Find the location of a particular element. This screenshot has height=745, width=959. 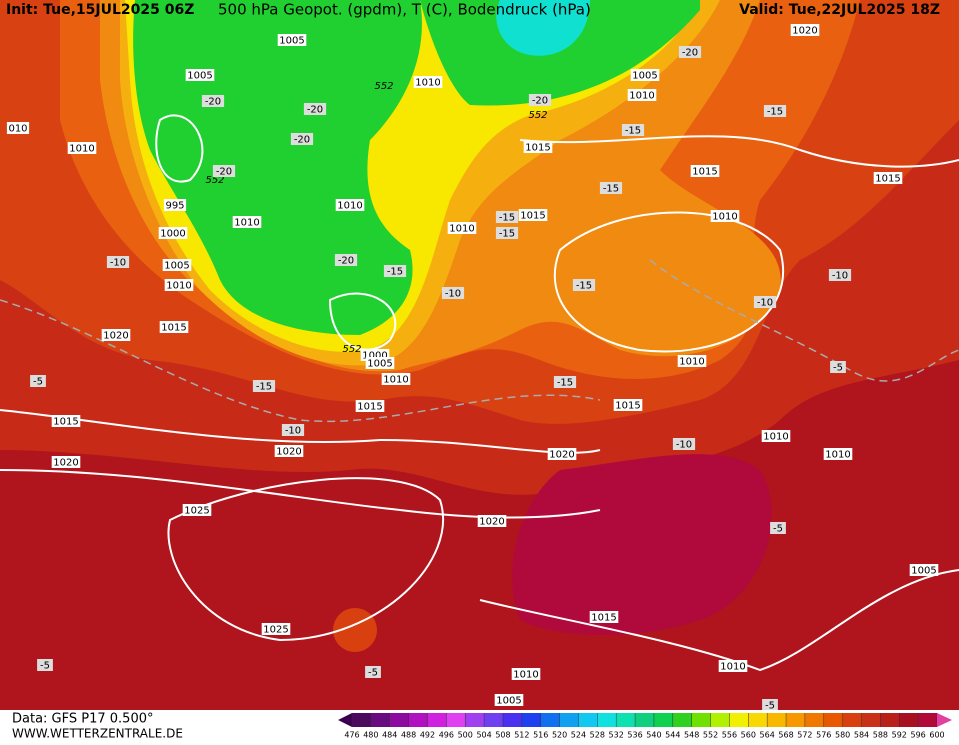

colorbar-label: 564 is located at coordinates (767, 735).